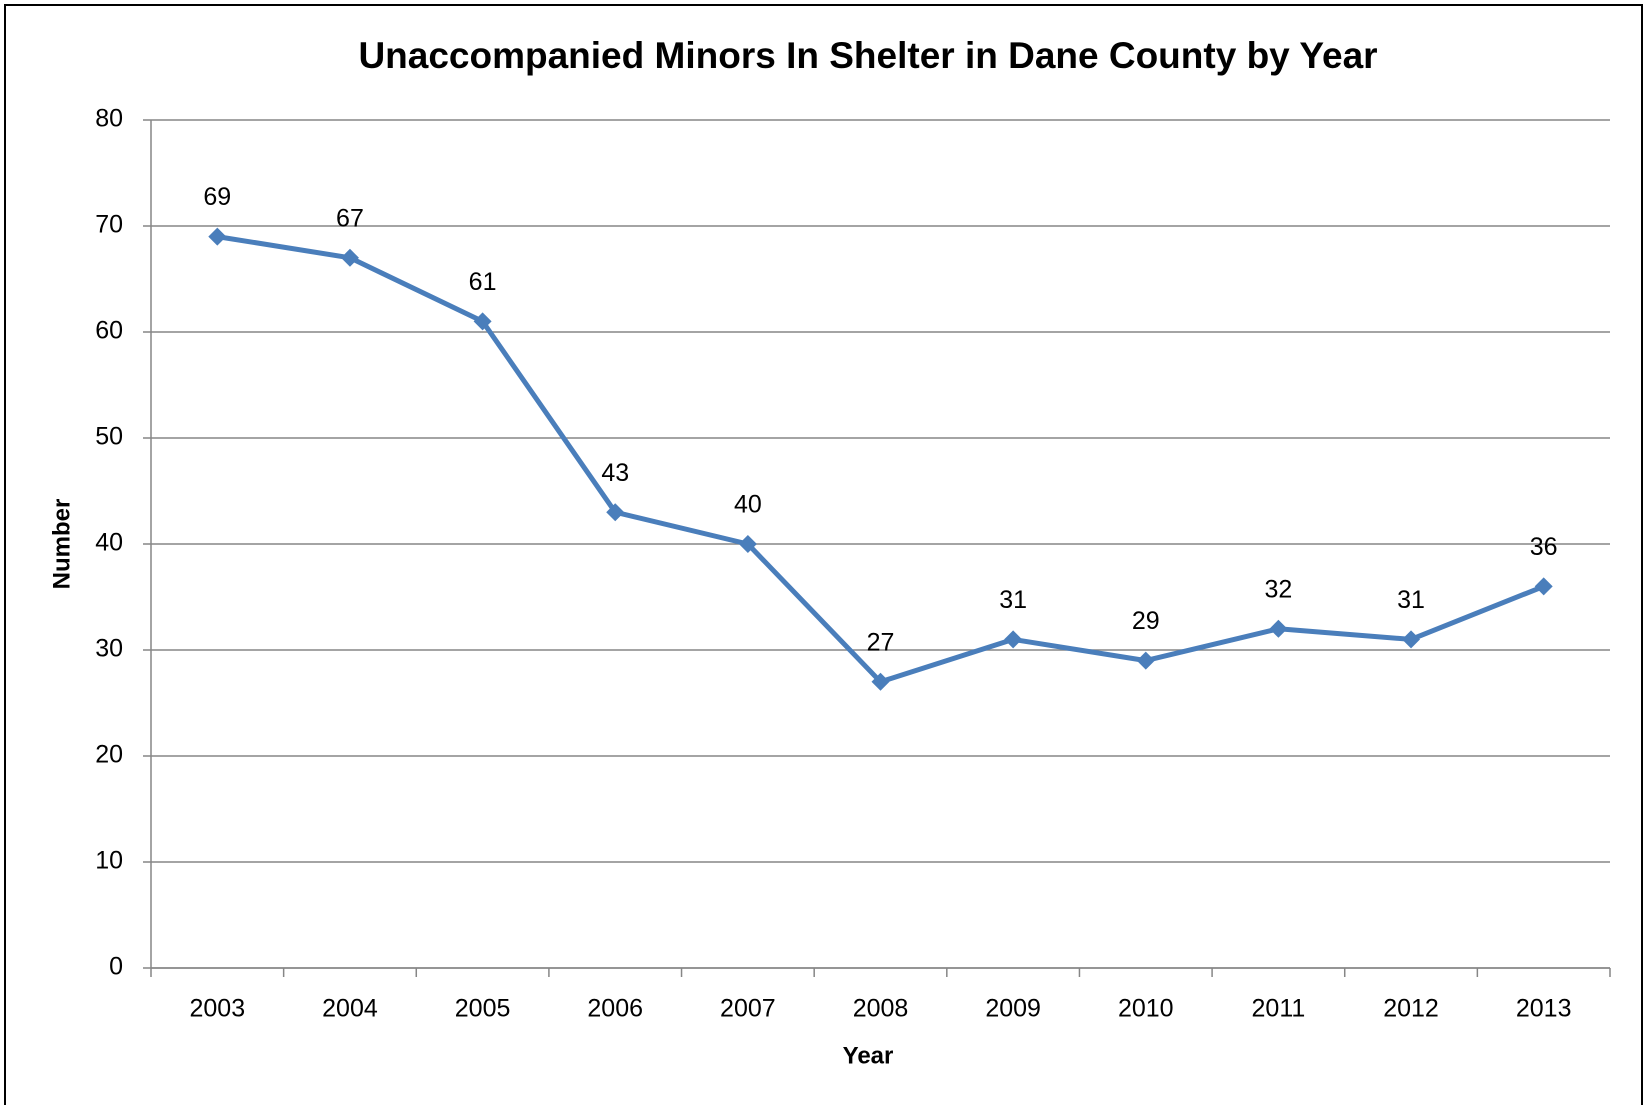  Describe the element at coordinates (109, 755) in the screenshot. I see `y-tick-label: 20` at that location.